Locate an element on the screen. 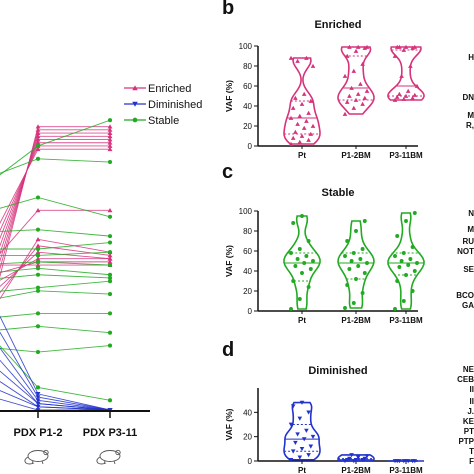 The width and height of the screenshot is (474, 474). mouse-tail is located at coordinates (29, 460).